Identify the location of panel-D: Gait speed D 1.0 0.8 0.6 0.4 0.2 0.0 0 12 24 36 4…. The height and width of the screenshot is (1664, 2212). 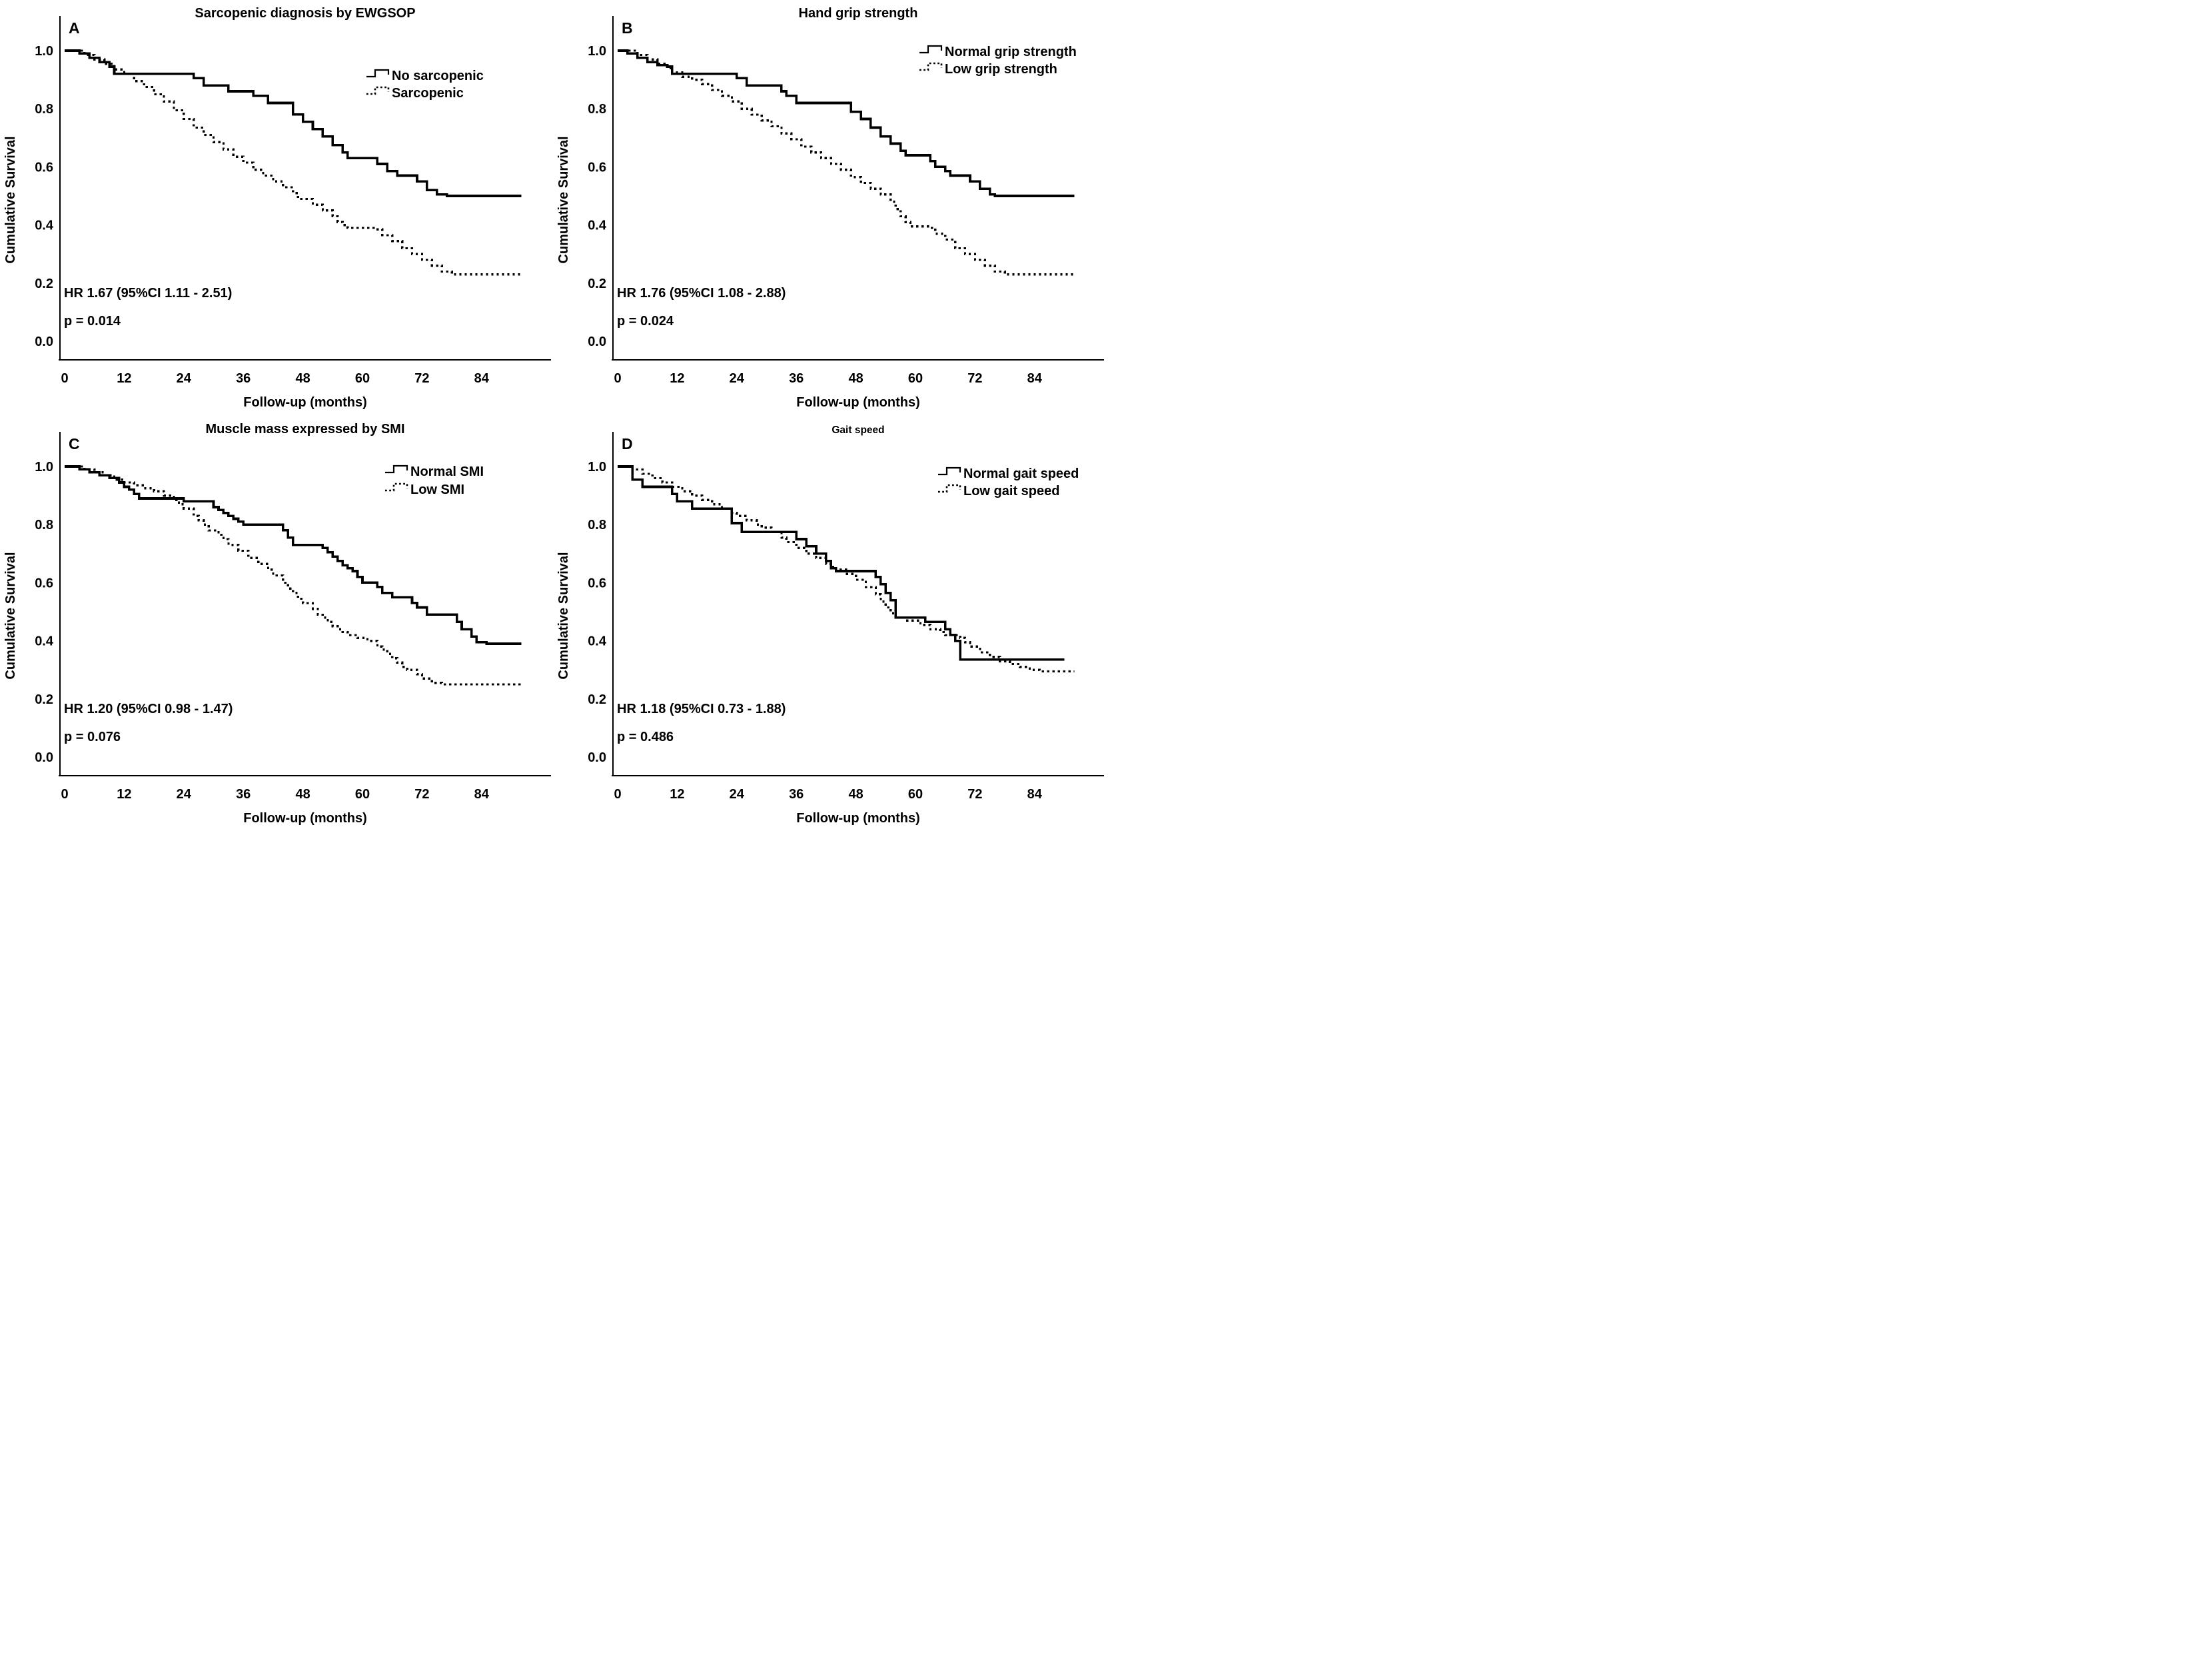
(829, 624).